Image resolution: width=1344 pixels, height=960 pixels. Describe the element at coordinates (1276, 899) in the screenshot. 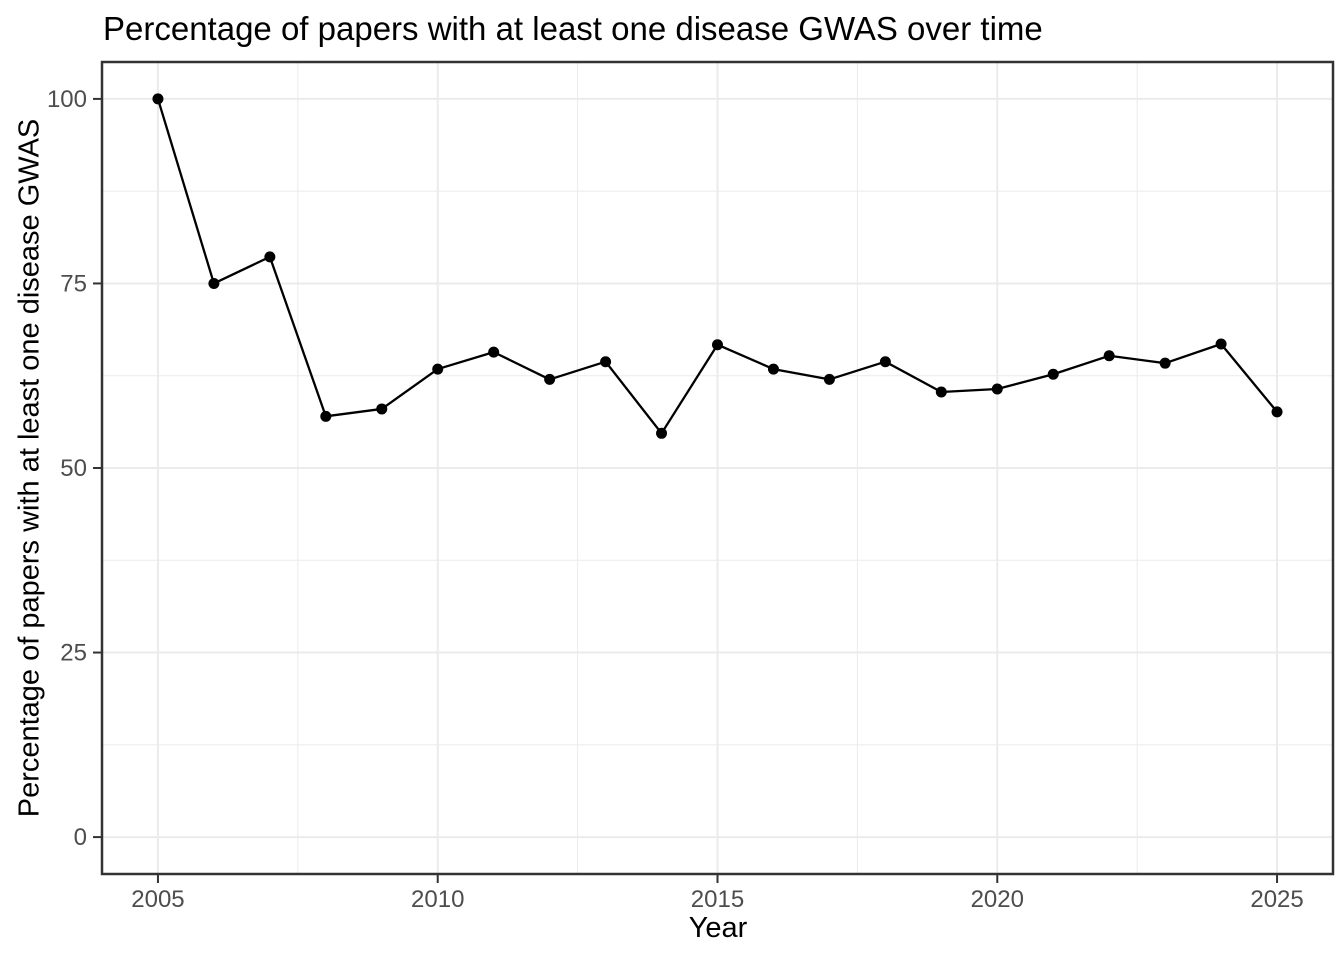

I see `x-tick-label: 2025` at that location.